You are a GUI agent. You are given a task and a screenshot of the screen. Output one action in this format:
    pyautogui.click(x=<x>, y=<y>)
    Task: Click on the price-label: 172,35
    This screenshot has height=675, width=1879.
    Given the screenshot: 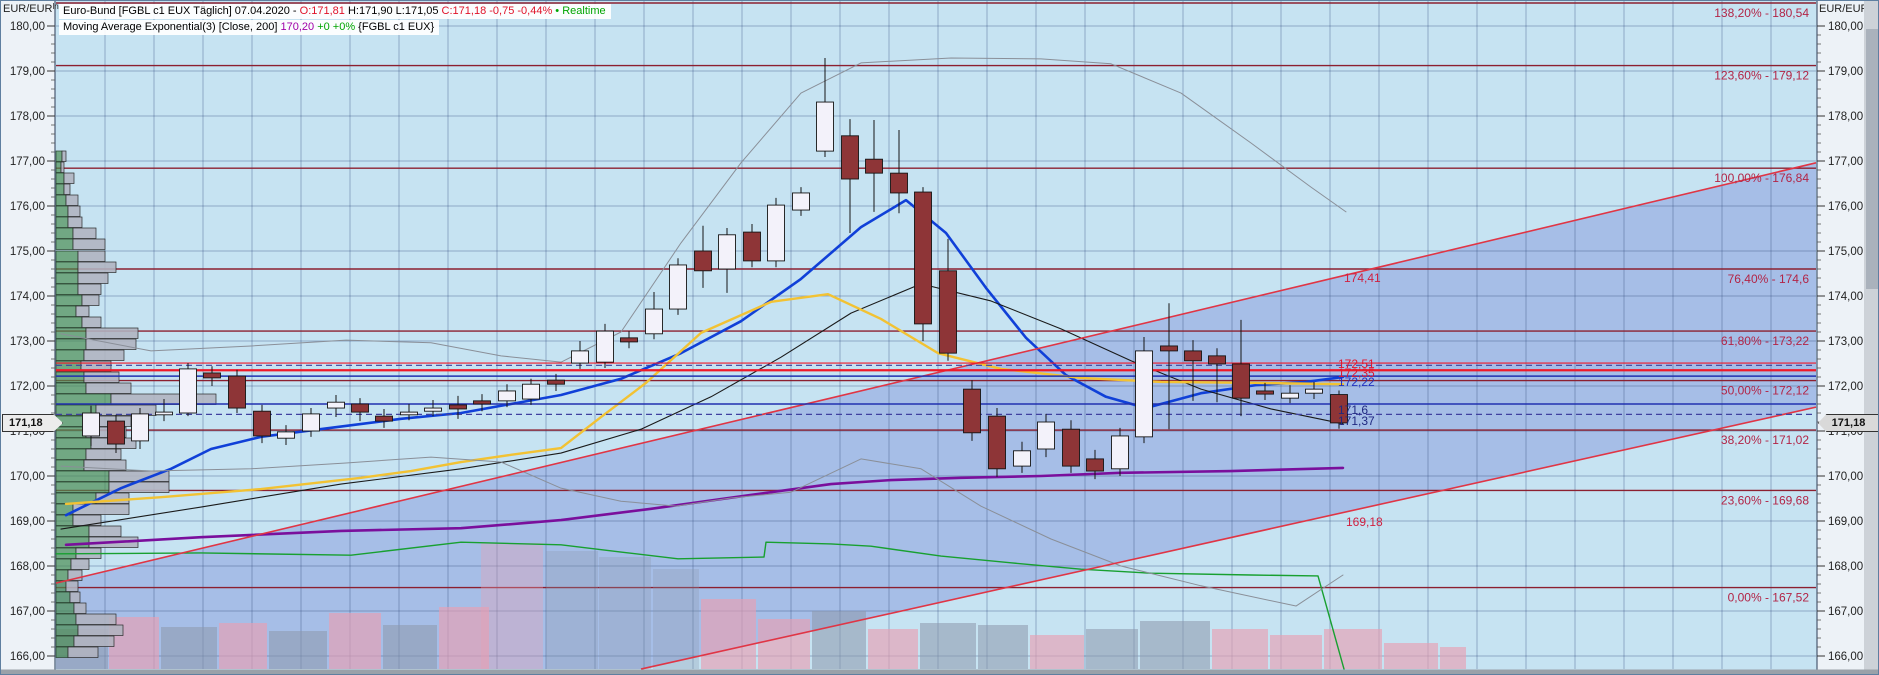 What is the action you would take?
    pyautogui.click(x=1356, y=373)
    